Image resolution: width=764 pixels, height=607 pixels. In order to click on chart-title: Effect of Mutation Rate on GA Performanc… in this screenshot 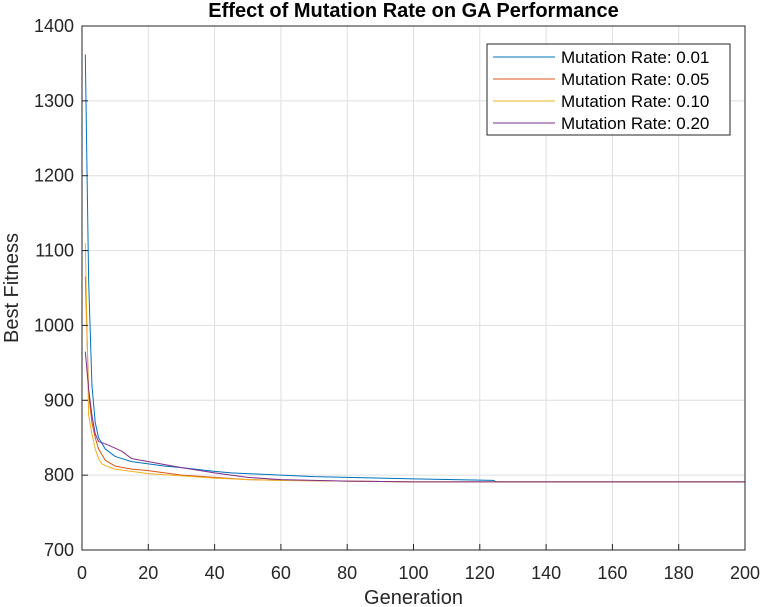, I will do `click(413, 11)`.